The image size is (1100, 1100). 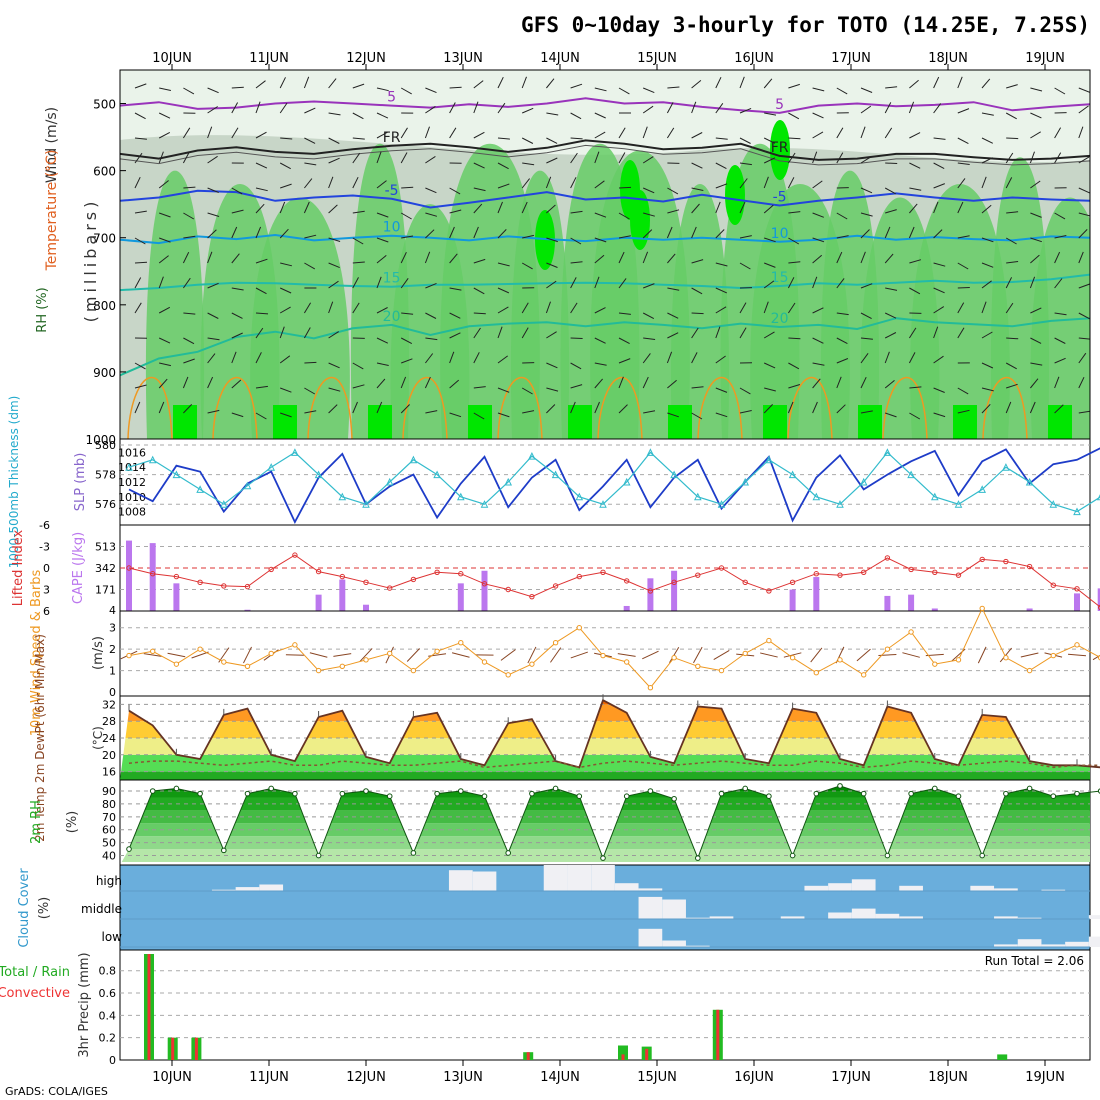 I want to click on wind-barb, so click(x=863, y=655).